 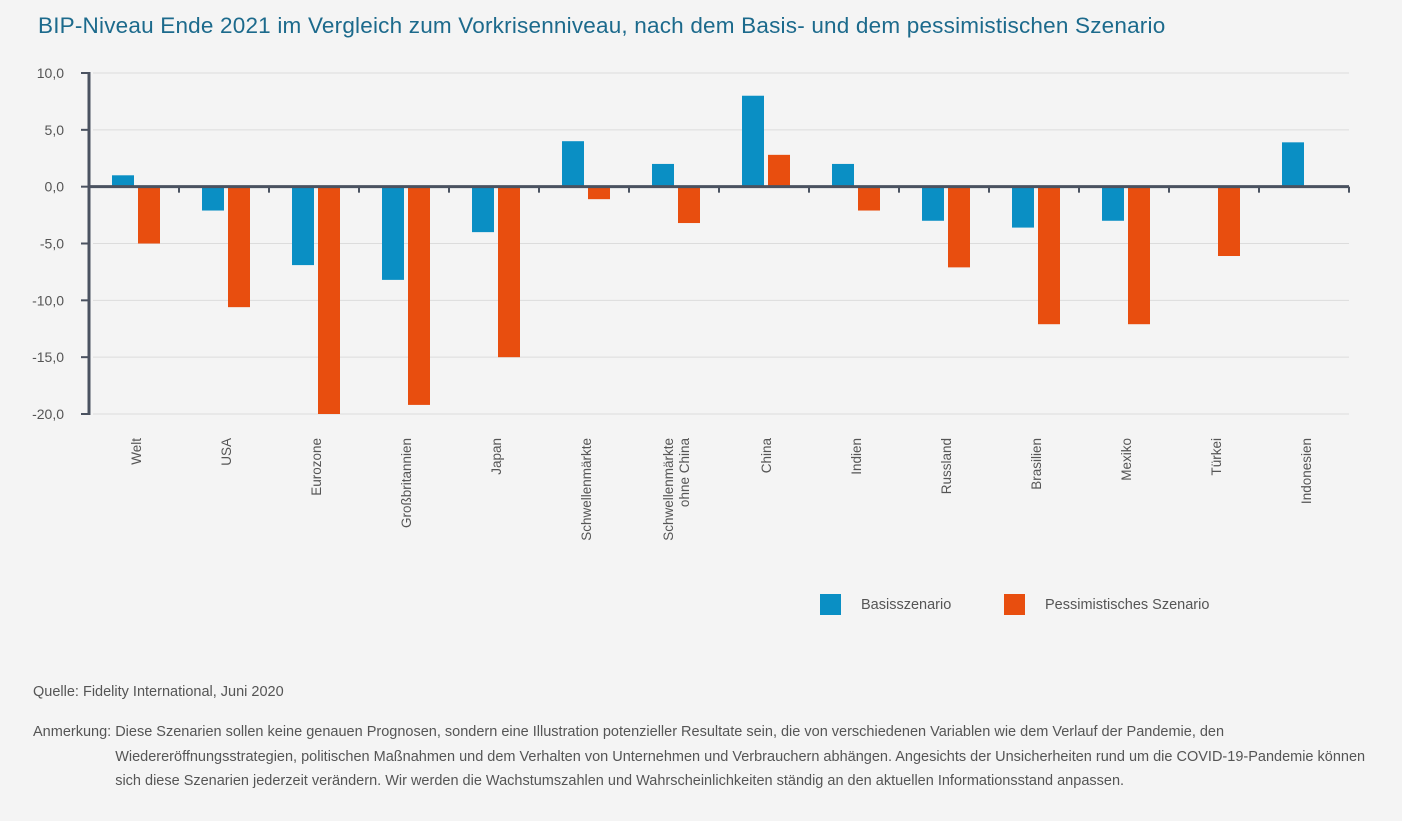 I want to click on x-tick-label-line: USA, so click(x=226, y=452).